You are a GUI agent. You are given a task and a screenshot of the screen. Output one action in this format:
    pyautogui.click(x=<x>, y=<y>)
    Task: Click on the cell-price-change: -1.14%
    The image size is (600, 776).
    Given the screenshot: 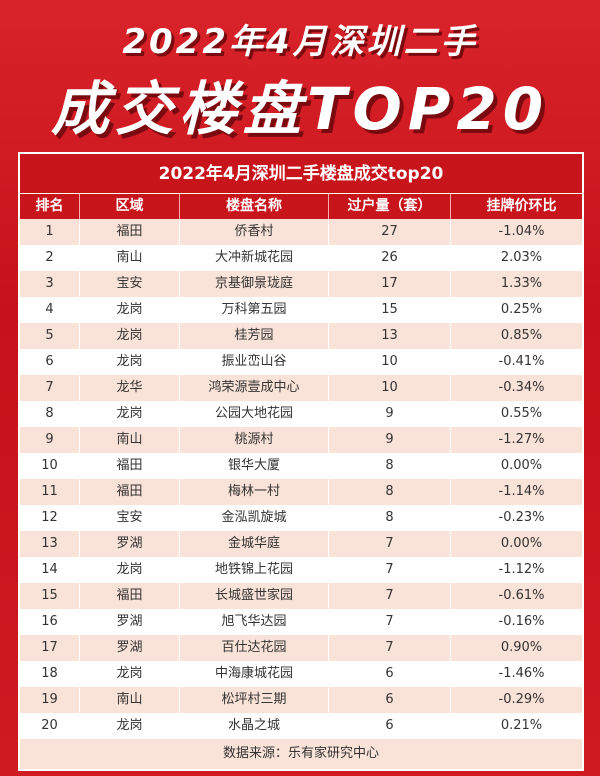 What is the action you would take?
    pyautogui.click(x=521, y=491)
    